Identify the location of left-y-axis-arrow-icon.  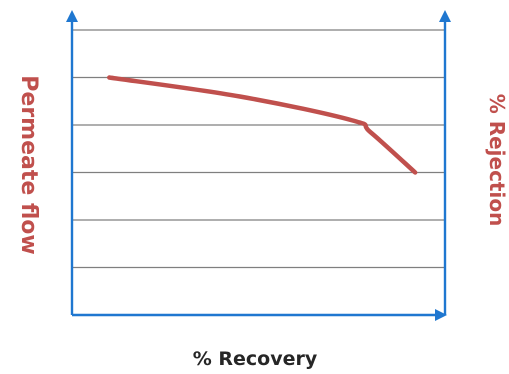
(72, 16).